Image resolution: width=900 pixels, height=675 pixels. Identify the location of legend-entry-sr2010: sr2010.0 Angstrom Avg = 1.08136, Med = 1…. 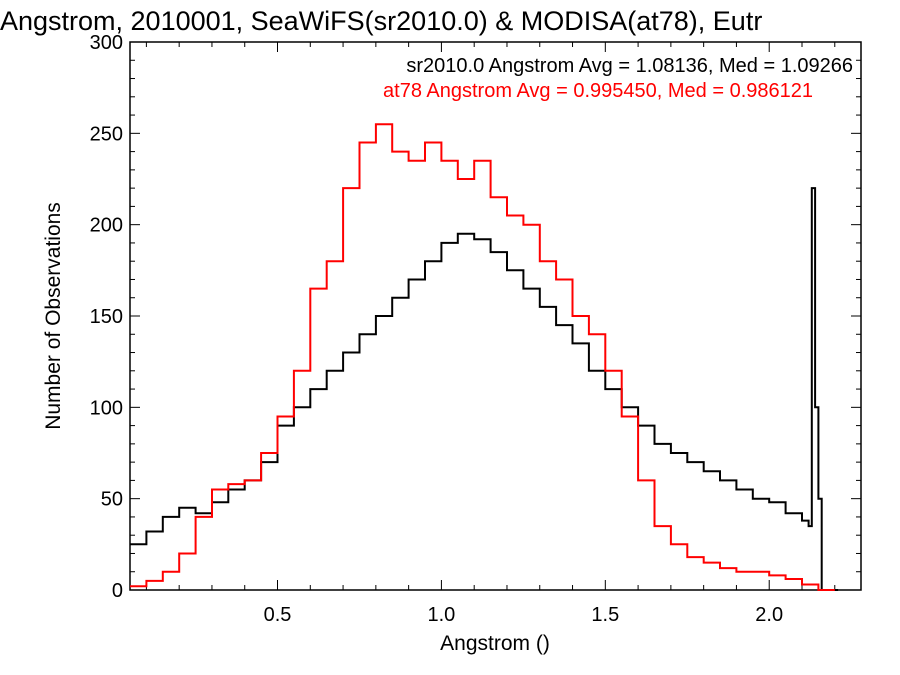
(629, 66).